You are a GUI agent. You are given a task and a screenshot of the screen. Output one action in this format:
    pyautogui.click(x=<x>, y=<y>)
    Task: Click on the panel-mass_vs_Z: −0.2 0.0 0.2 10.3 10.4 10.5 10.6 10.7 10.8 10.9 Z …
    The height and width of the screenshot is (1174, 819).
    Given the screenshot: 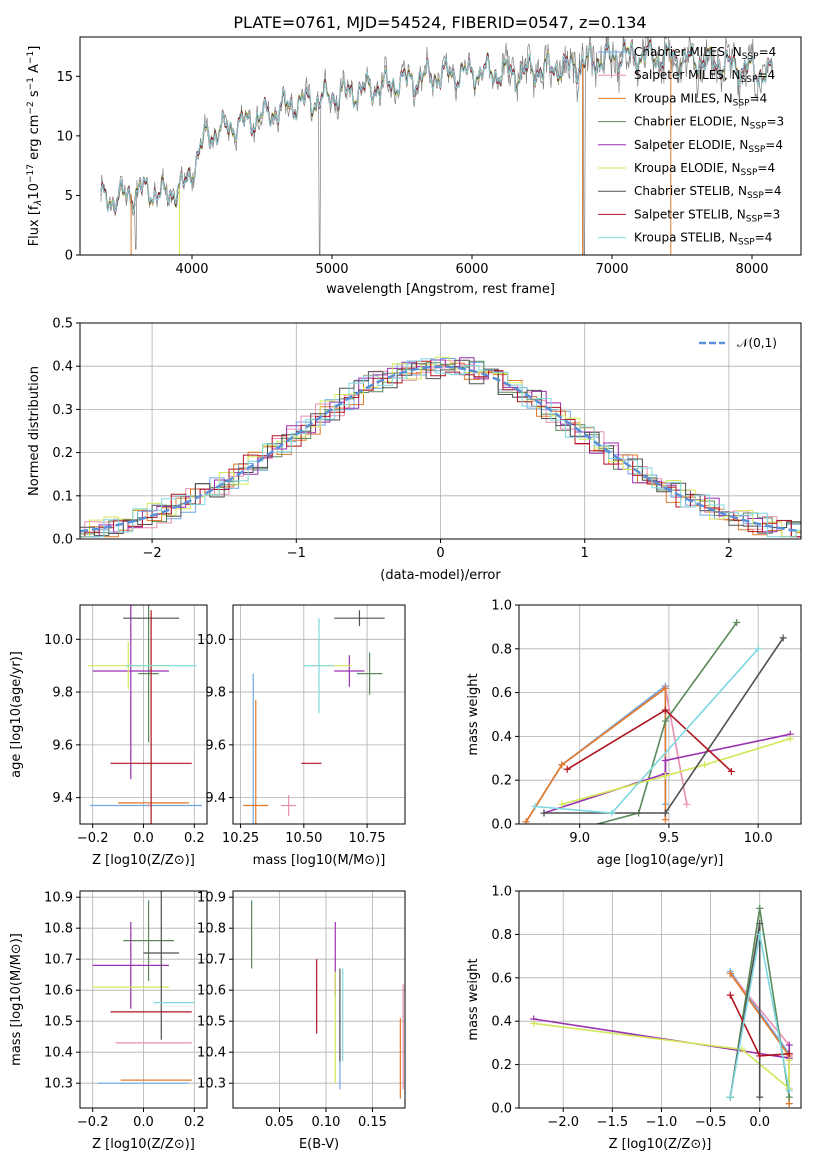 What is the action you would take?
    pyautogui.click(x=108, y=1021)
    